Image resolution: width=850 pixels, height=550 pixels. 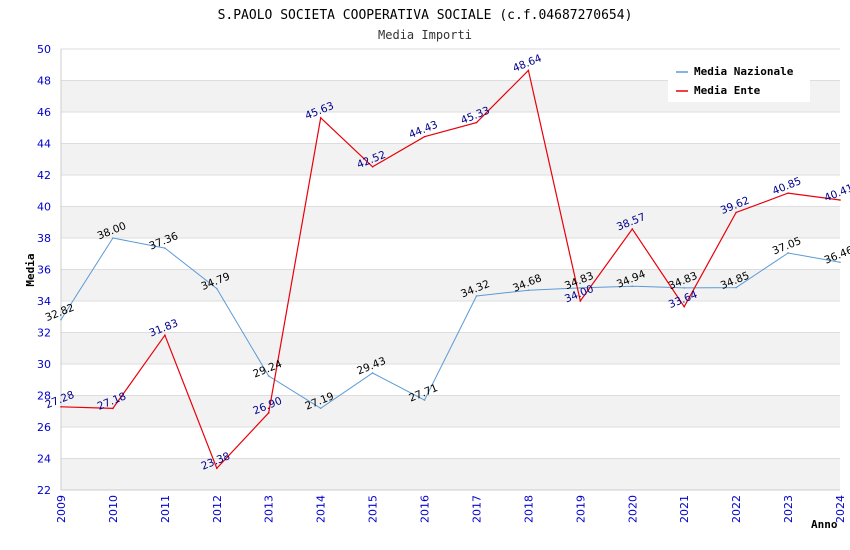 What do you see at coordinates (44, 175) in the screenshot?
I see `y-tick-label: 42` at bounding box center [44, 175].